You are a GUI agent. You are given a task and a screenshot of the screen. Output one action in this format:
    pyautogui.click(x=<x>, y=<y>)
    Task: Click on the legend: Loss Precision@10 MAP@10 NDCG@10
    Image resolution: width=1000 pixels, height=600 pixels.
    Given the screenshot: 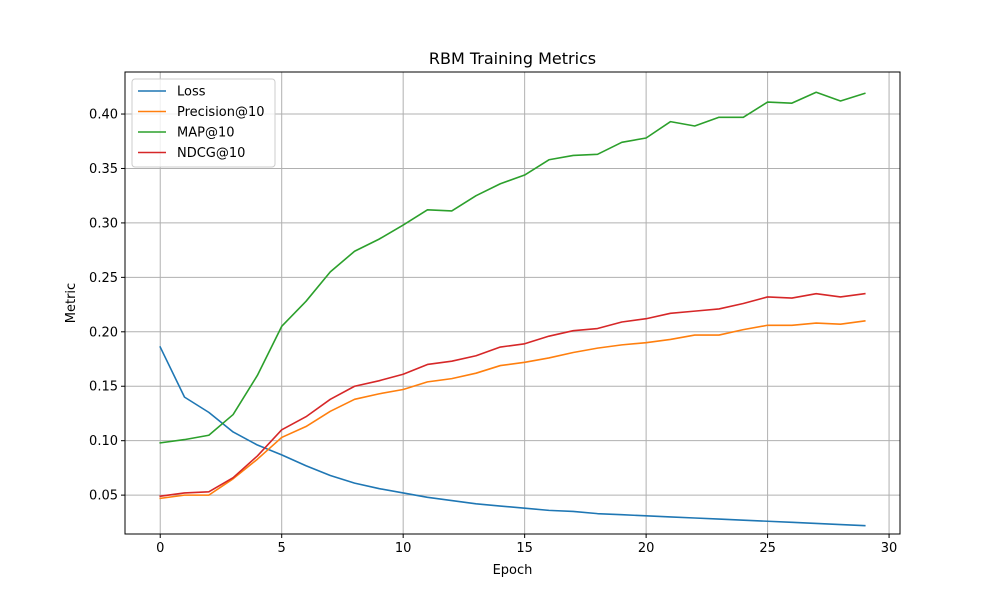 What is the action you would take?
    pyautogui.click(x=203, y=123)
    